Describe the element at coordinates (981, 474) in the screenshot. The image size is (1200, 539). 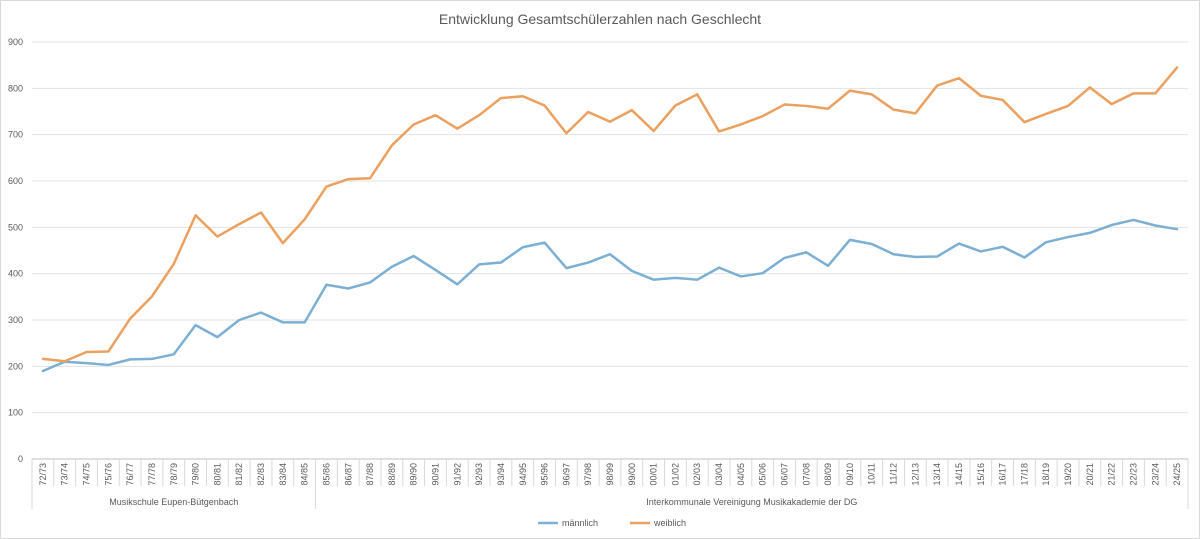
I see `x-tick-label: 15/16` at that location.